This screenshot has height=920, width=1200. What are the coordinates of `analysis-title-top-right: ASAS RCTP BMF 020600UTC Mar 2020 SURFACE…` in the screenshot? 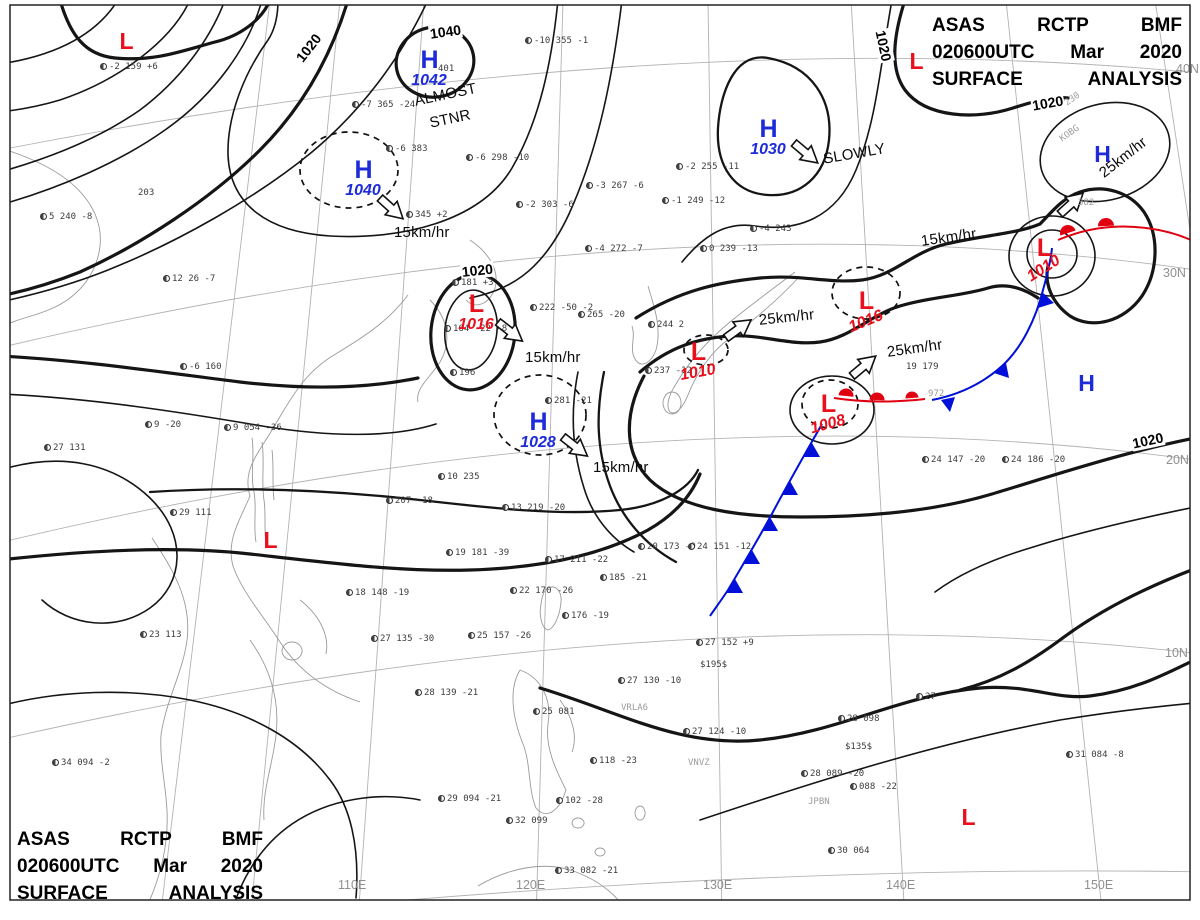 It's located at (1057, 52).